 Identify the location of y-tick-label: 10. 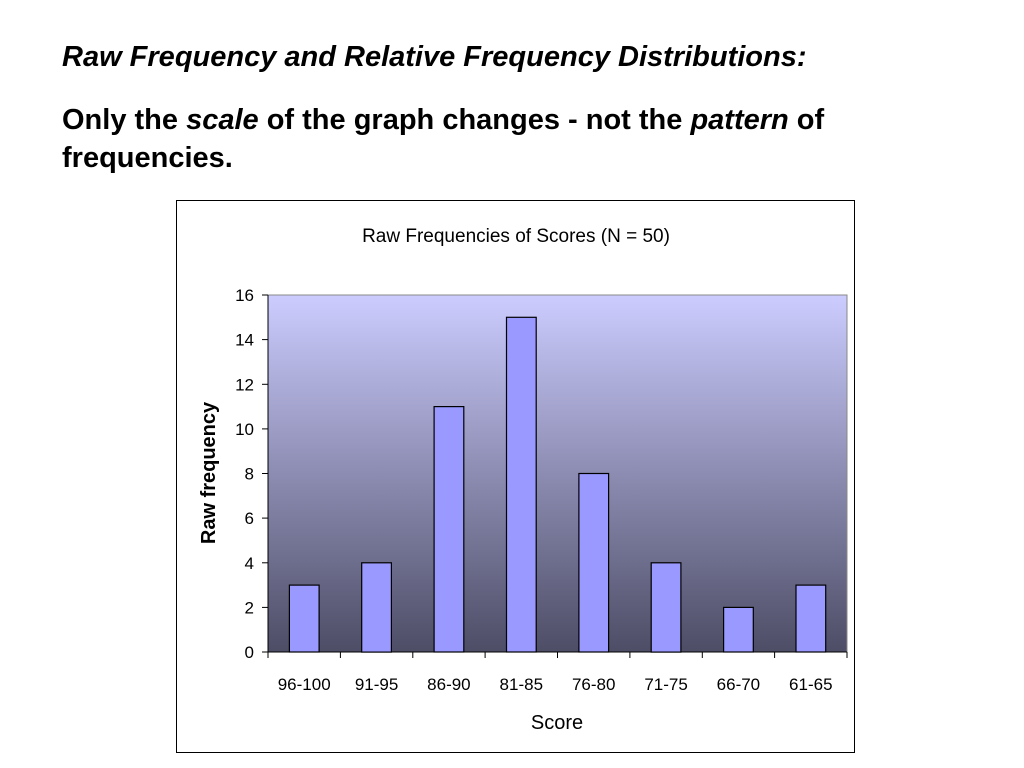
(244, 429).